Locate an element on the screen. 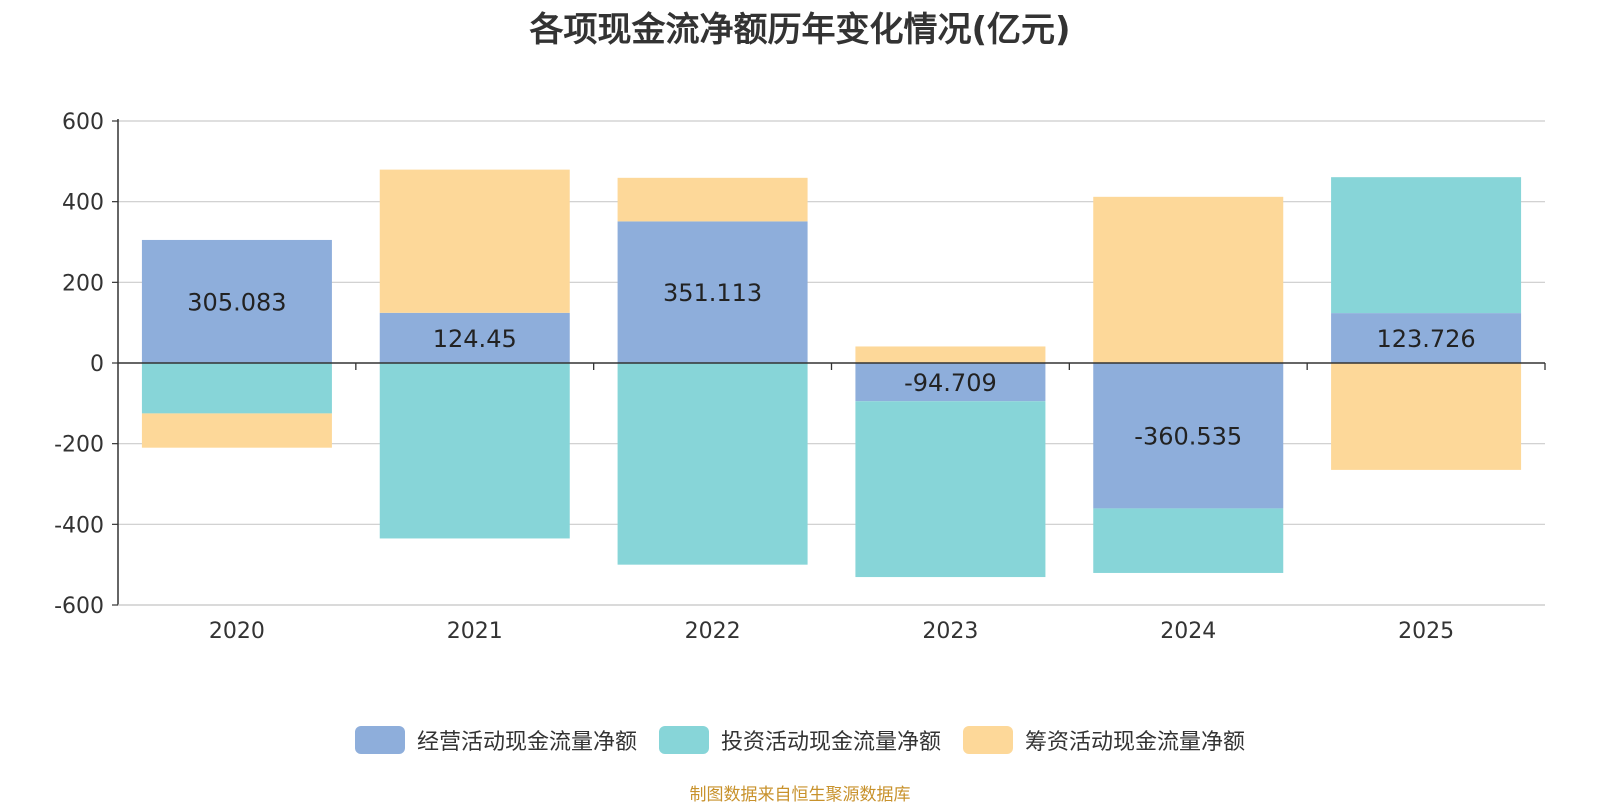 This screenshot has width=1600, height=805. bar-investing-2022 is located at coordinates (712, 464).